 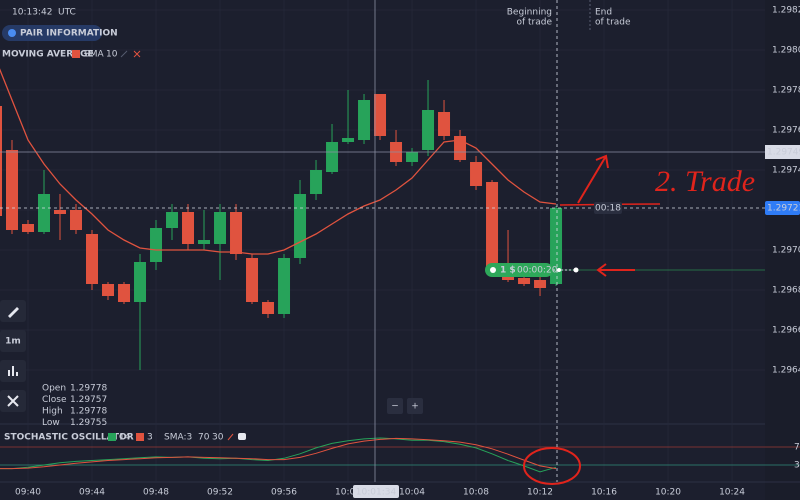 I want to click on crosshair-time-box, so click(x=376, y=491).